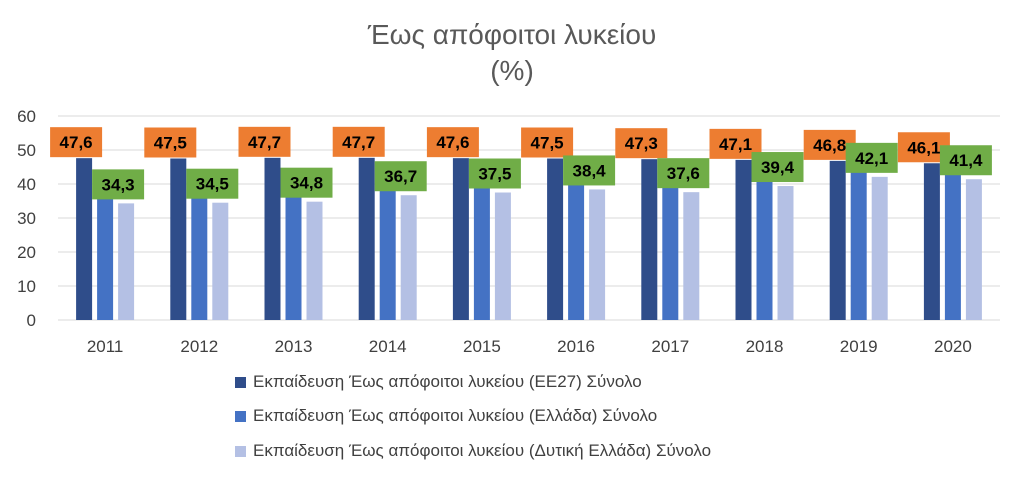 This screenshot has height=486, width=1024. What do you see at coordinates (26, 184) in the screenshot?
I see `y-tick-label: 40` at bounding box center [26, 184].